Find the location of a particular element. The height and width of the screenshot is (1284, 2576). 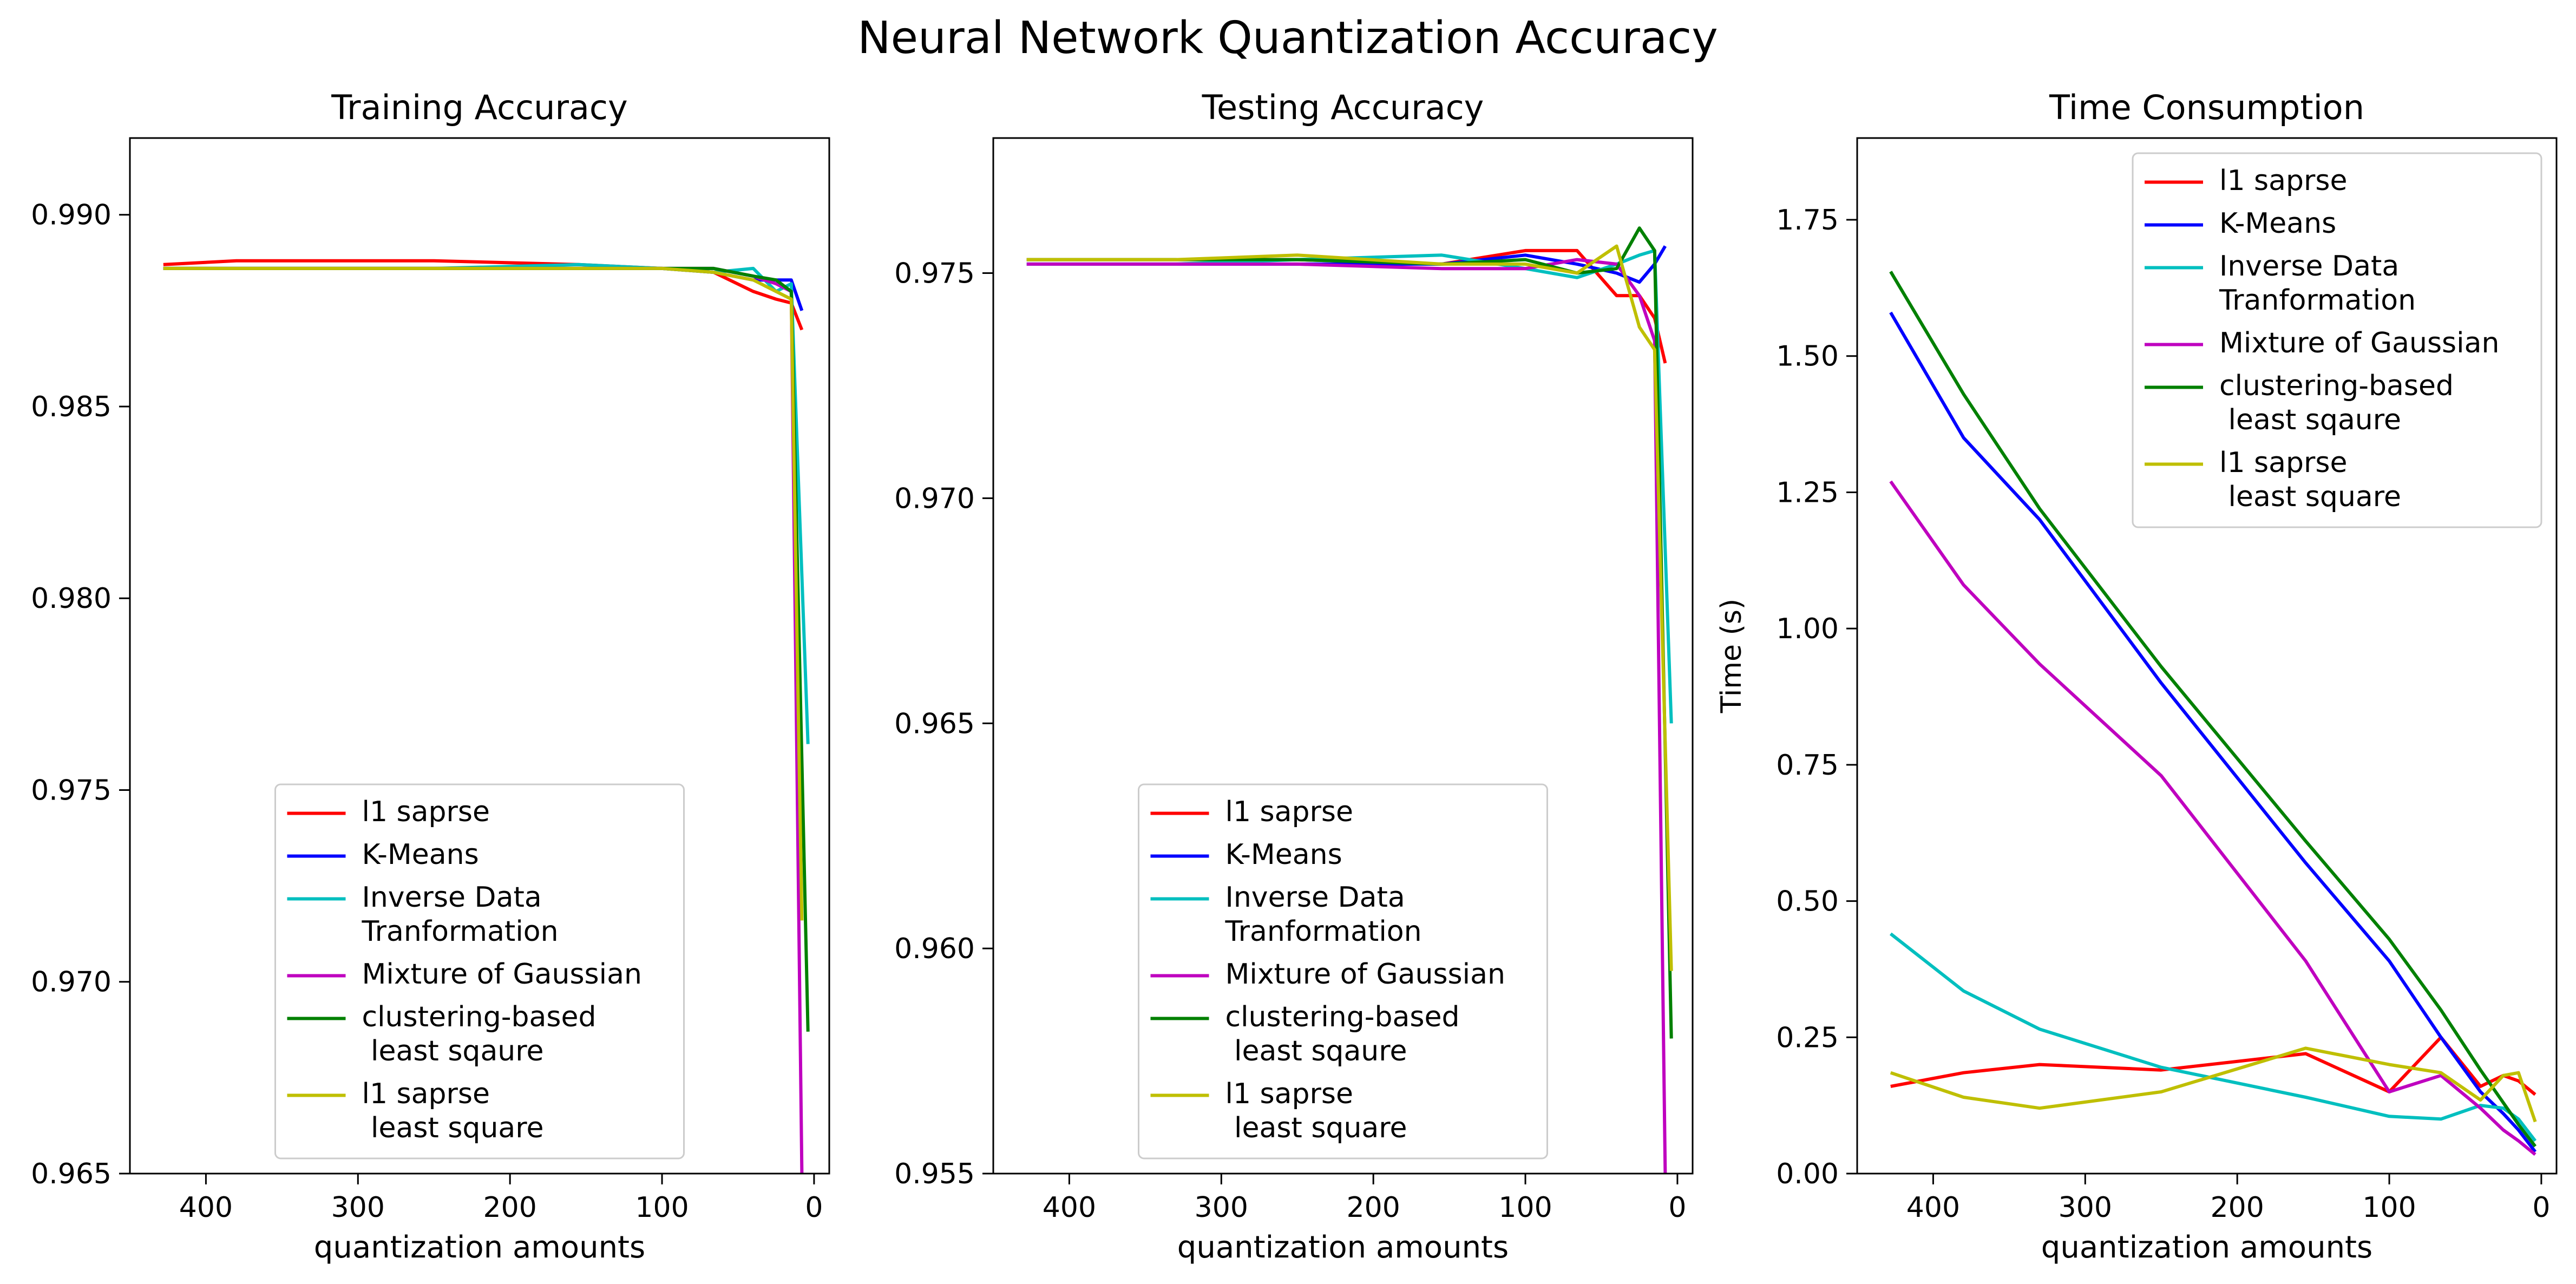

y-tick-label: 0.960 is located at coordinates (935, 949).